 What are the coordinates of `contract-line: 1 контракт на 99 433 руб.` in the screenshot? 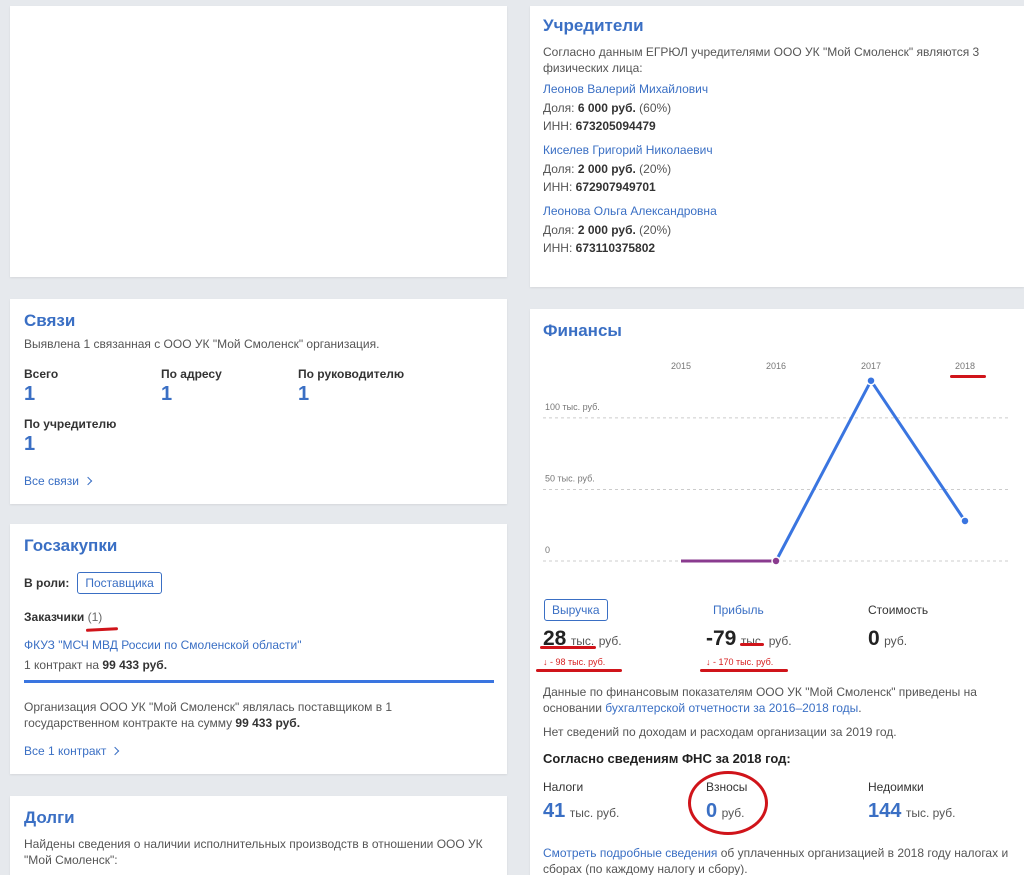 It's located at (96, 665).